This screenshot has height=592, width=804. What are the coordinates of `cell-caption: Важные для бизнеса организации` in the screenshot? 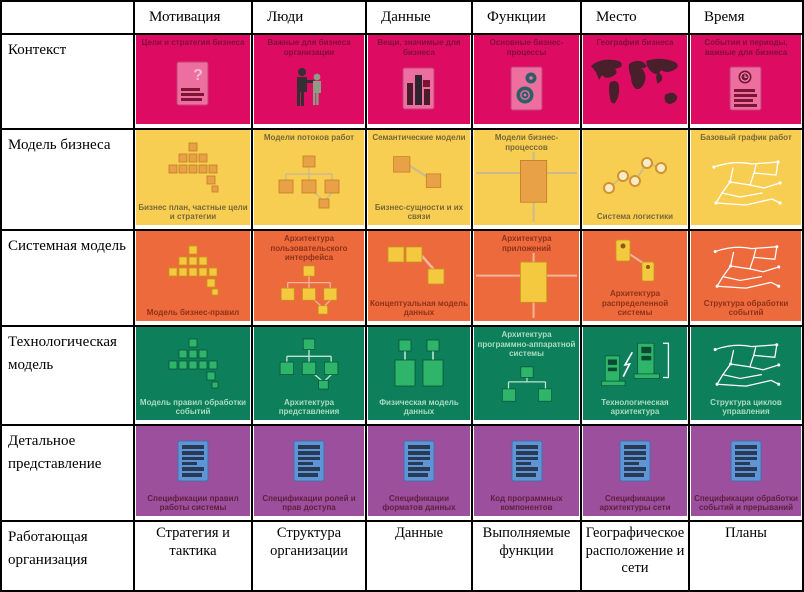 It's located at (309, 47).